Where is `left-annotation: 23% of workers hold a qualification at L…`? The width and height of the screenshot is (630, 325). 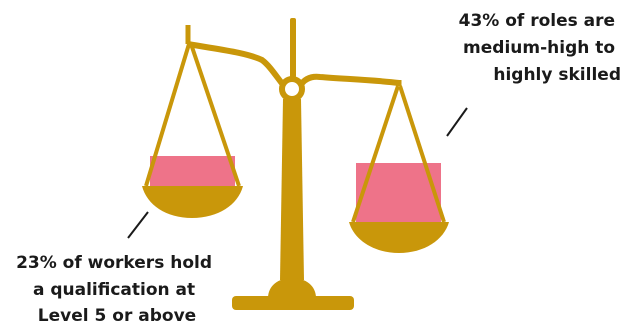 left-annotation: 23% of workers hold a qualification at L… is located at coordinates (117, 289).